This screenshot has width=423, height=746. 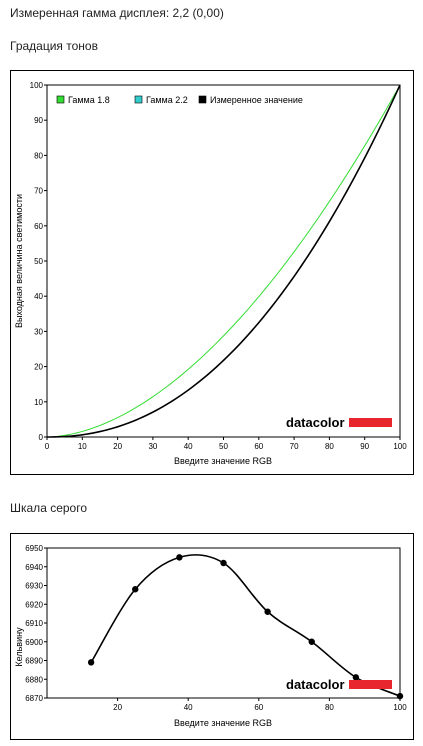 I want to click on chart-legend: Гамма 1.8 Гамма 2.2 Измеренное значение, so click(x=179, y=100).